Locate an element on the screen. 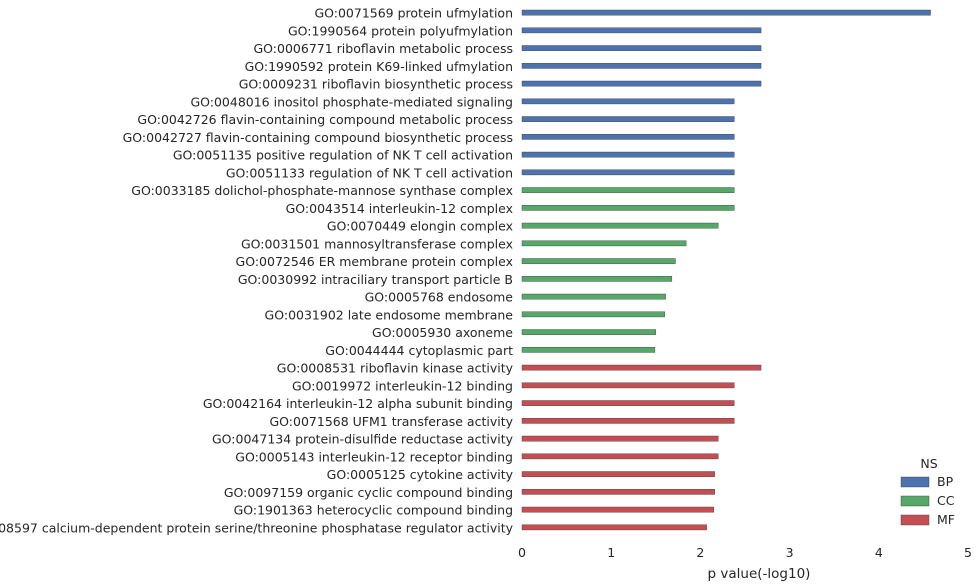 The image size is (979, 587). category-label: GO:0005125 cytokine activity is located at coordinates (420, 474).